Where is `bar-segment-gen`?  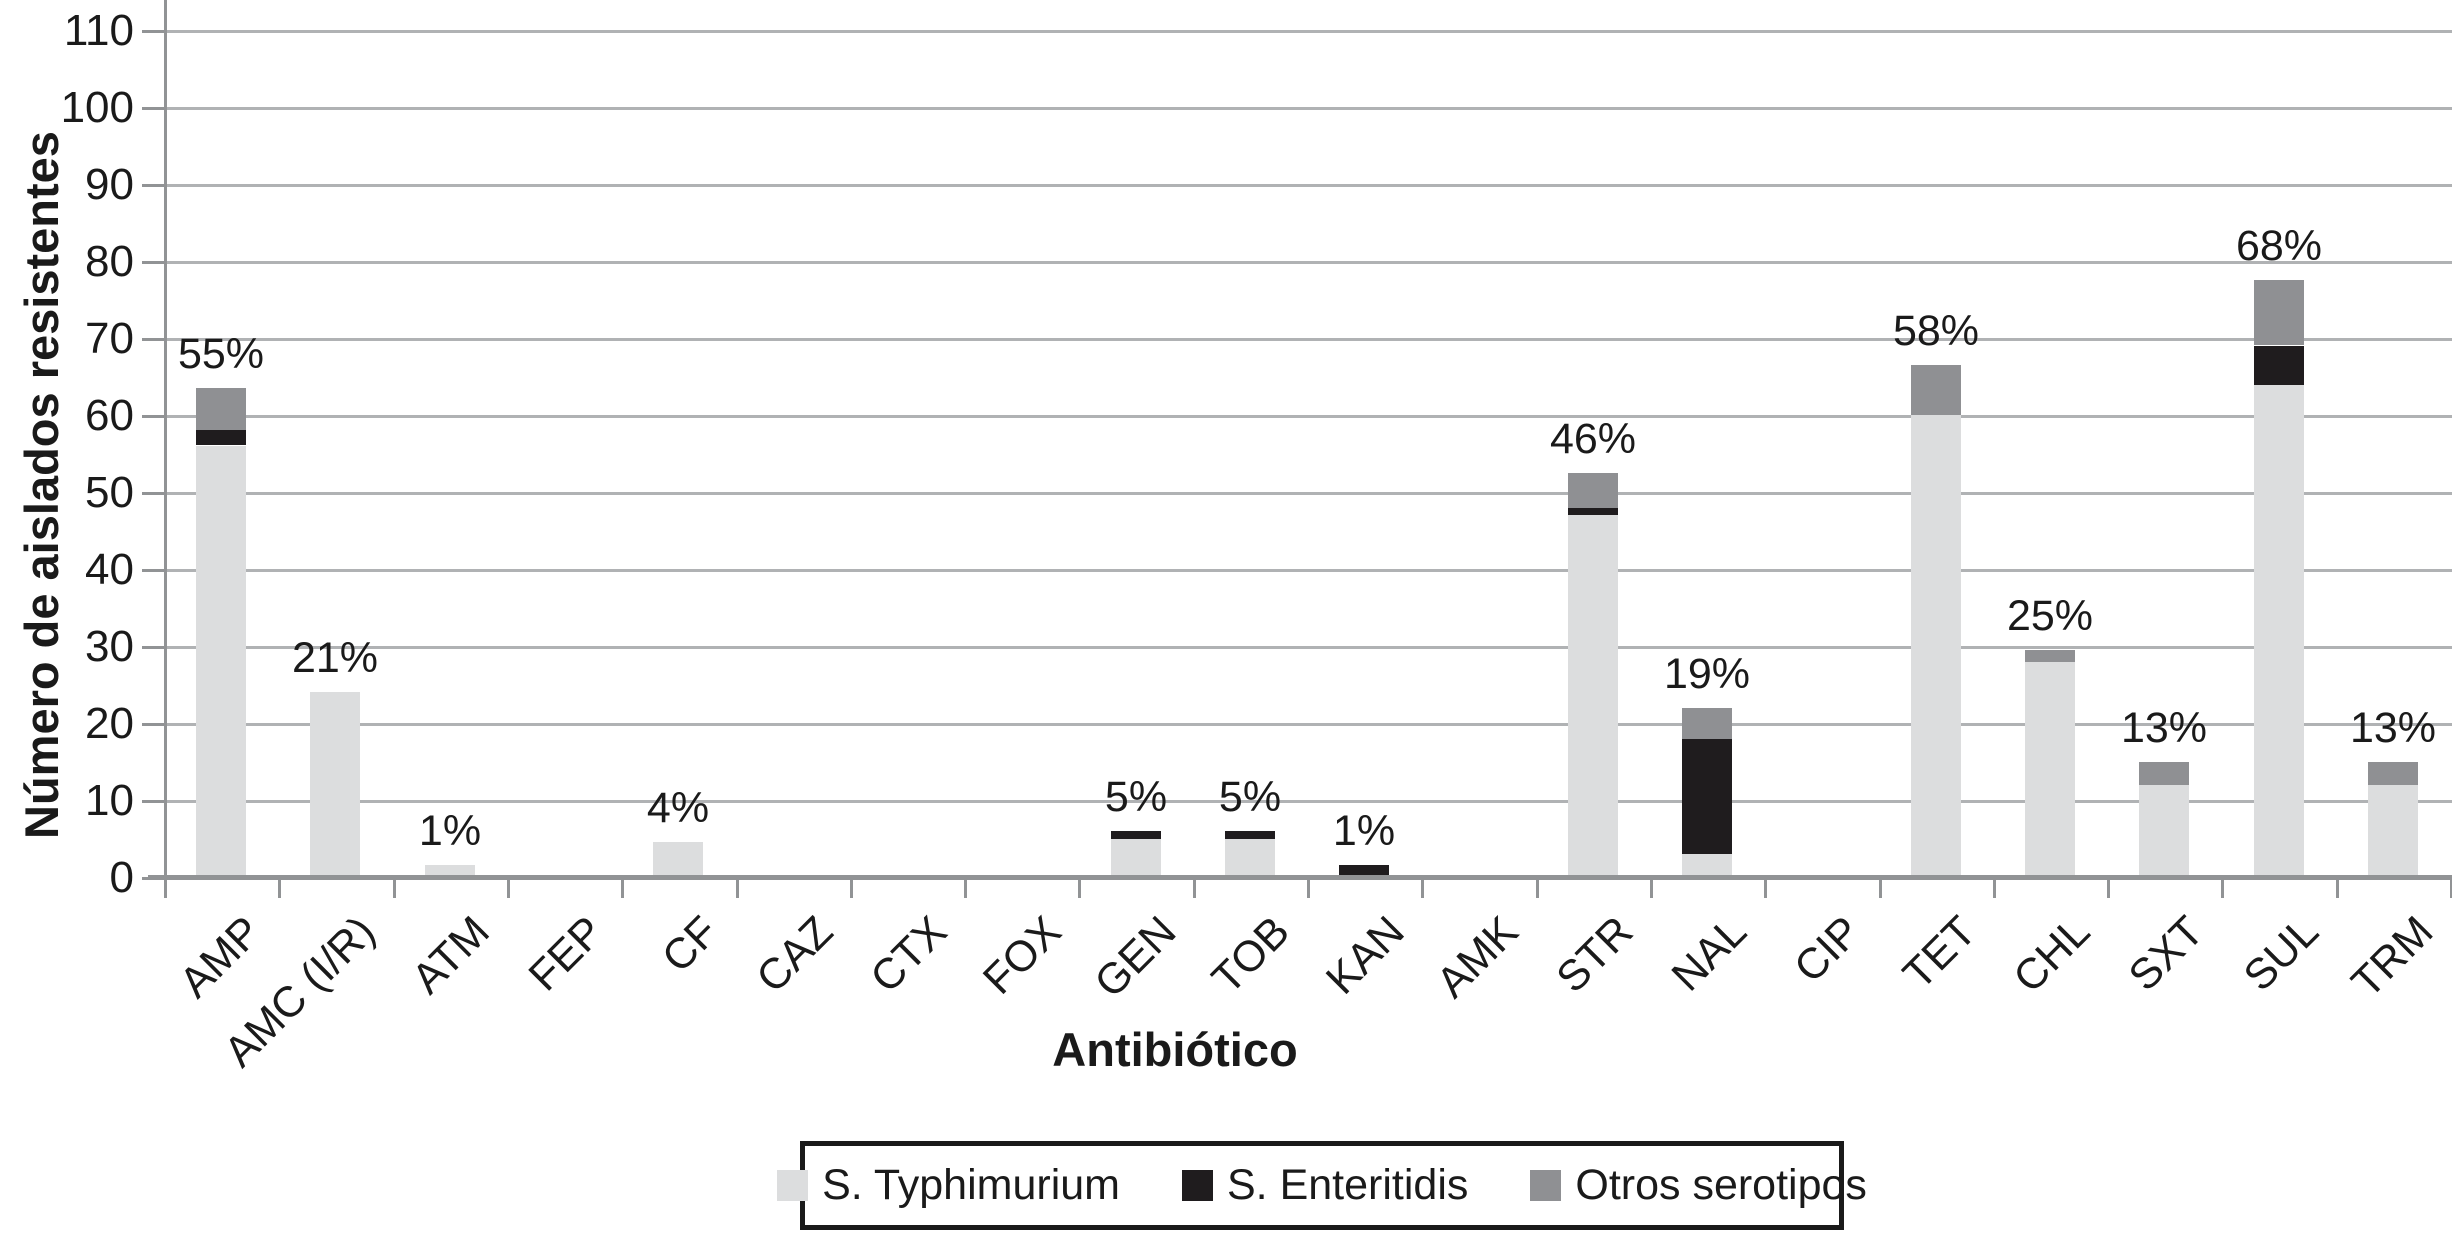 bar-segment-gen is located at coordinates (1136, 835).